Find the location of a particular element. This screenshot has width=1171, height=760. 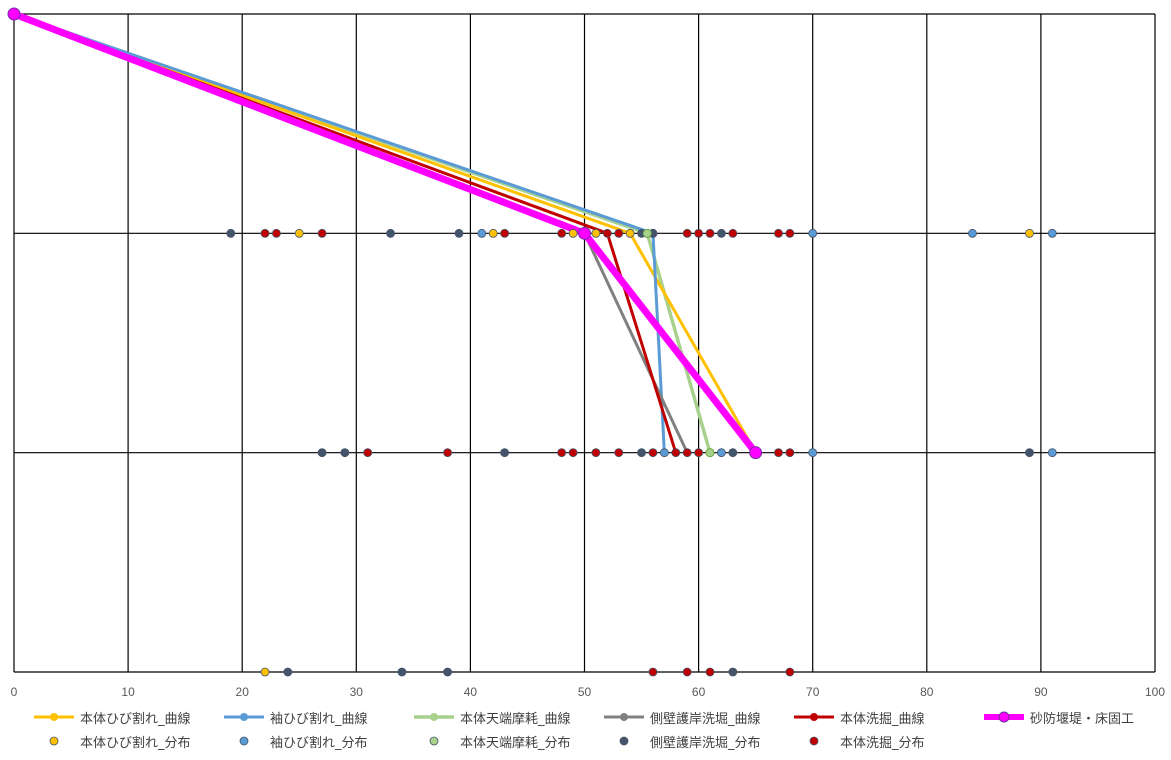

legend-item: 砂防堰堤・床固工 is located at coordinates (1057, 717).